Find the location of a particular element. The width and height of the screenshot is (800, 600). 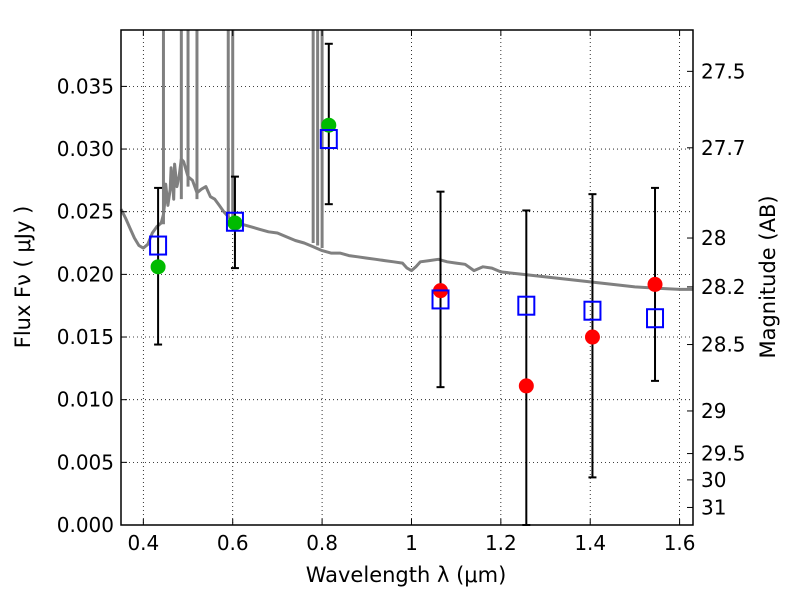

x-axis-title: Wavelength λ (μm) is located at coordinates (406, 575).